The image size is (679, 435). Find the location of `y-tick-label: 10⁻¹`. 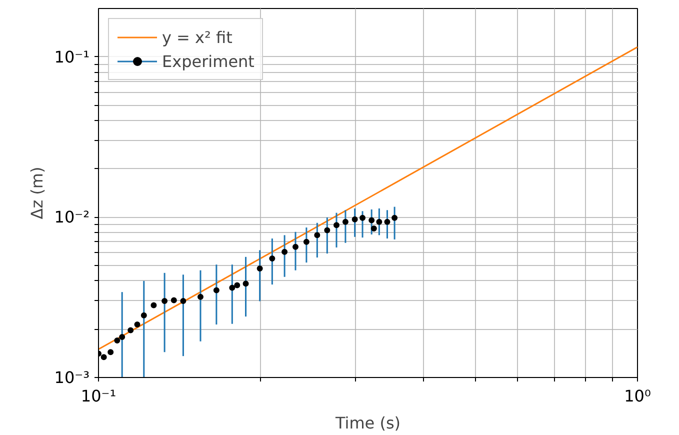

y-tick-label: 10⁻¹ is located at coordinates (72, 56).